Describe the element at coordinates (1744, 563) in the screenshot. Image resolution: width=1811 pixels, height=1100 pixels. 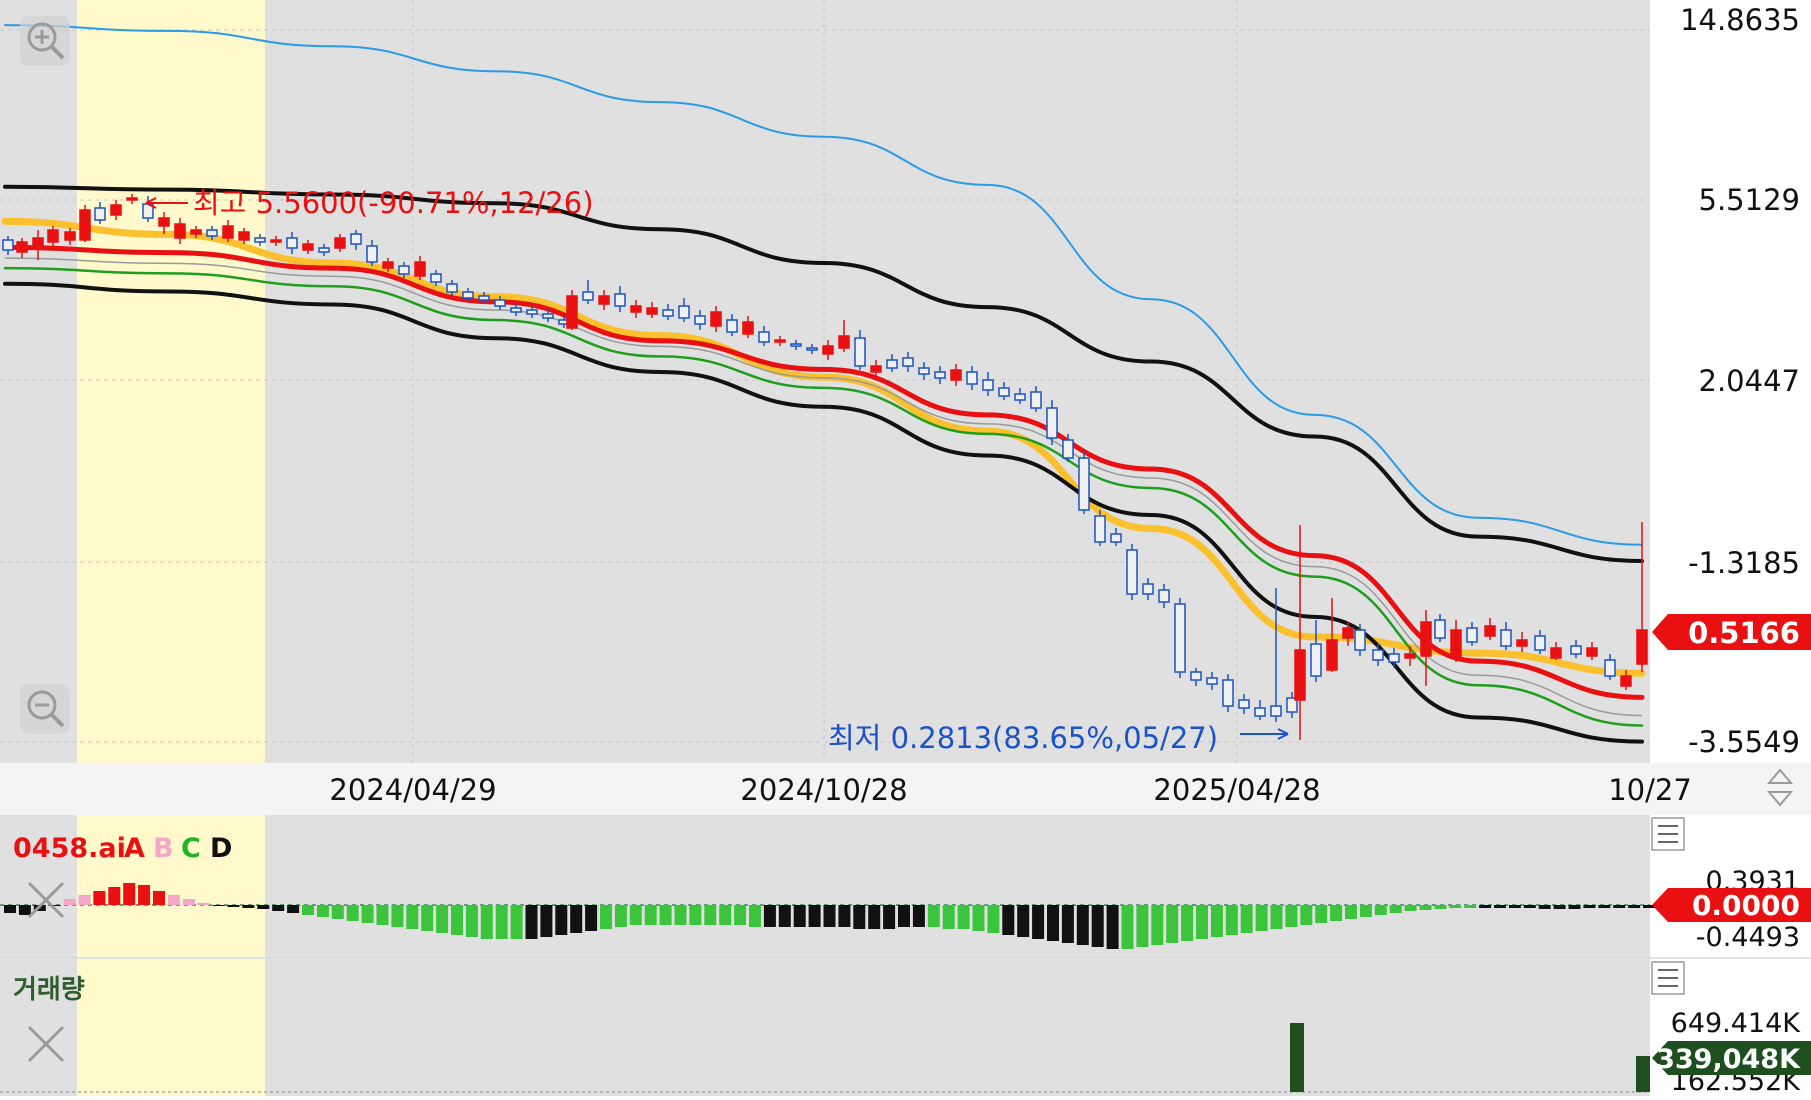
I see `price-axis-label: -1.3185` at that location.